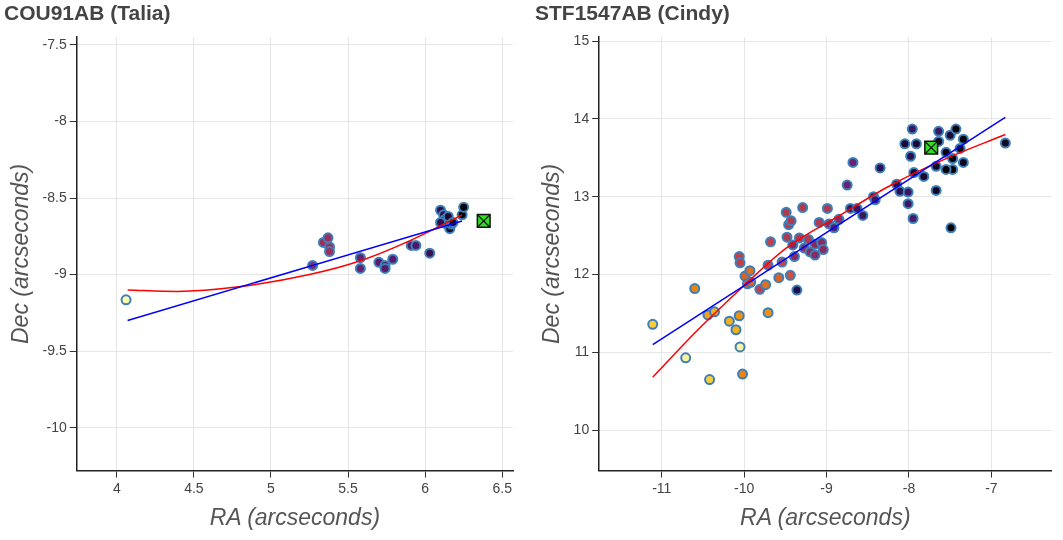 Image resolution: width=1063 pixels, height=540 pixels. Describe the element at coordinates (502, 487) in the screenshot. I see `x-tick-label: 6.5` at that location.